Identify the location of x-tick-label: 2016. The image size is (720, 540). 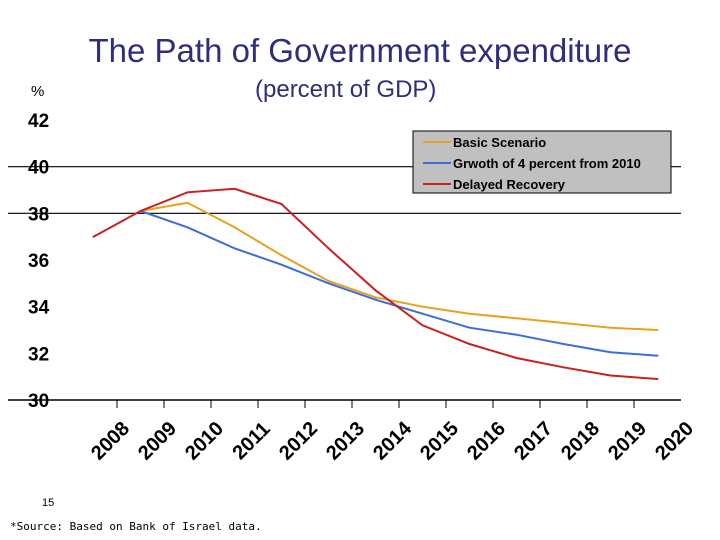
(486, 441).